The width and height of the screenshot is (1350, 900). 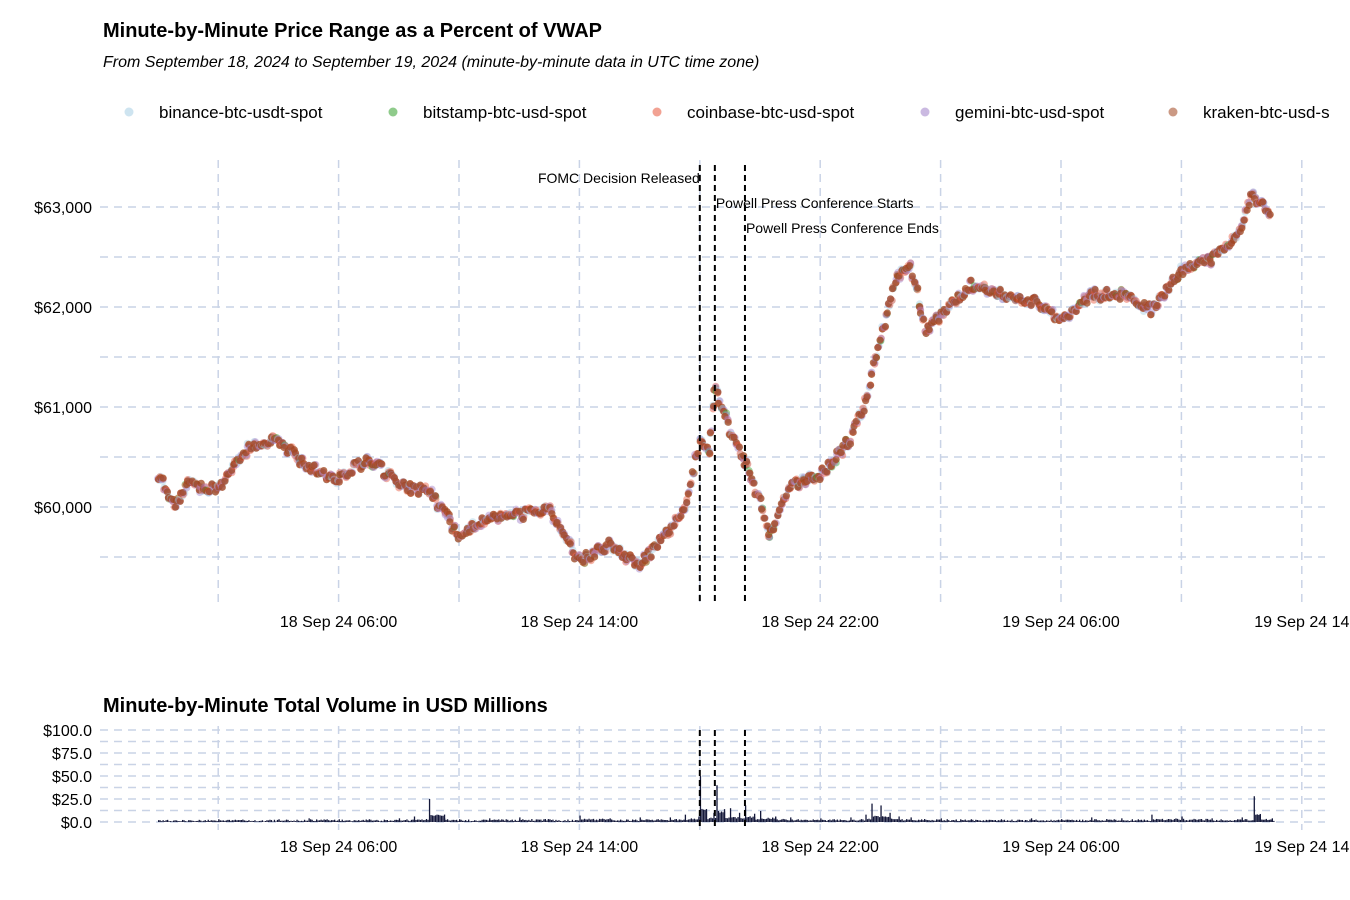 I want to click on annotation-label: FOMC Decision Released, so click(x=619, y=178).